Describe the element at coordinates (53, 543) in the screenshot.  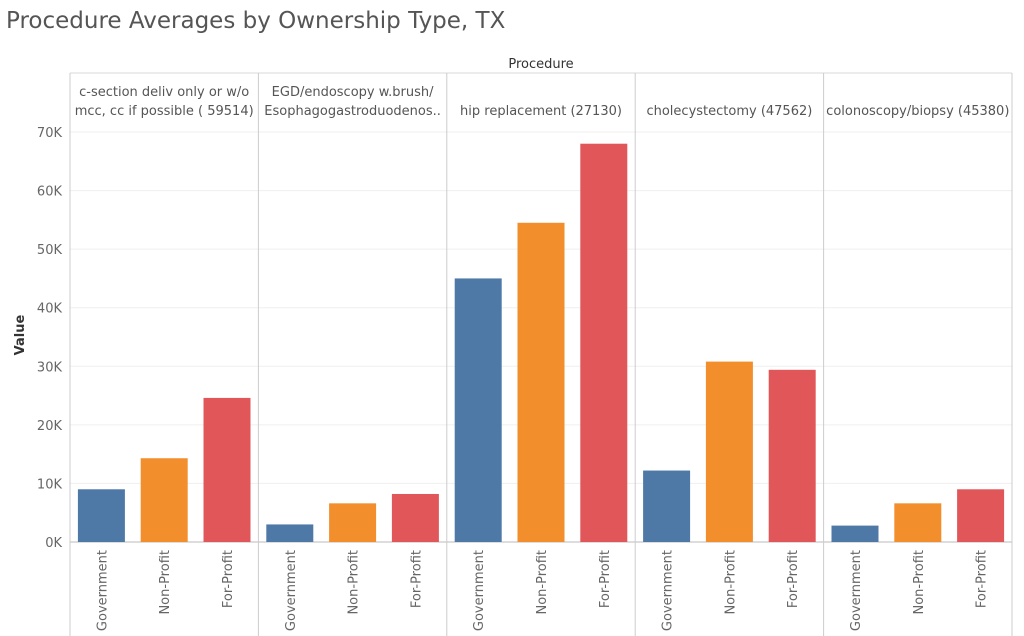
I see `y-tick-label: 0K` at that location.